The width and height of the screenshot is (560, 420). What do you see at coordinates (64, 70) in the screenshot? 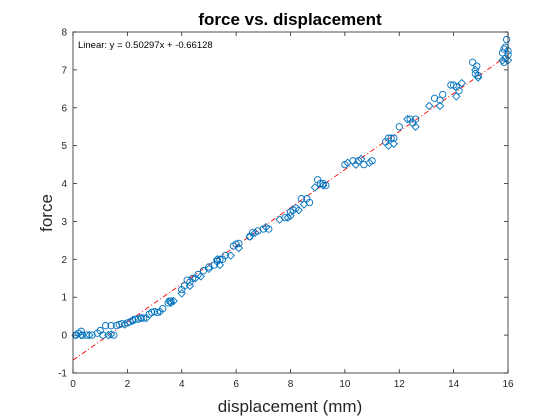
I see `y-tick-label: 7` at bounding box center [64, 70].